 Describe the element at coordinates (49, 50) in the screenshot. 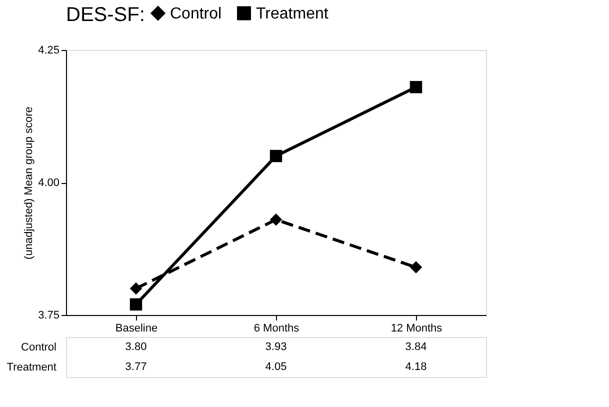

I see `y-tick-label: 4.25` at that location.